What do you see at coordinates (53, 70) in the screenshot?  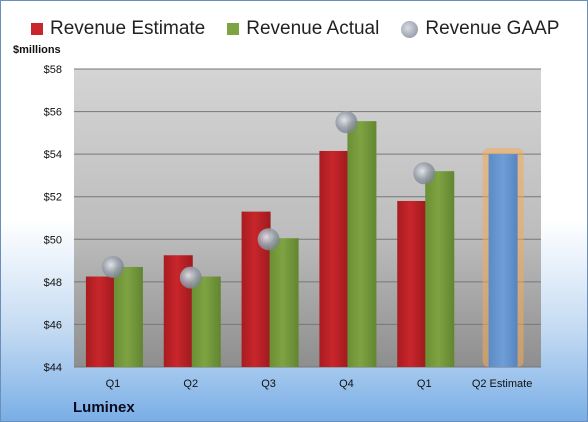 I see `y-tick-label: $58` at bounding box center [53, 70].